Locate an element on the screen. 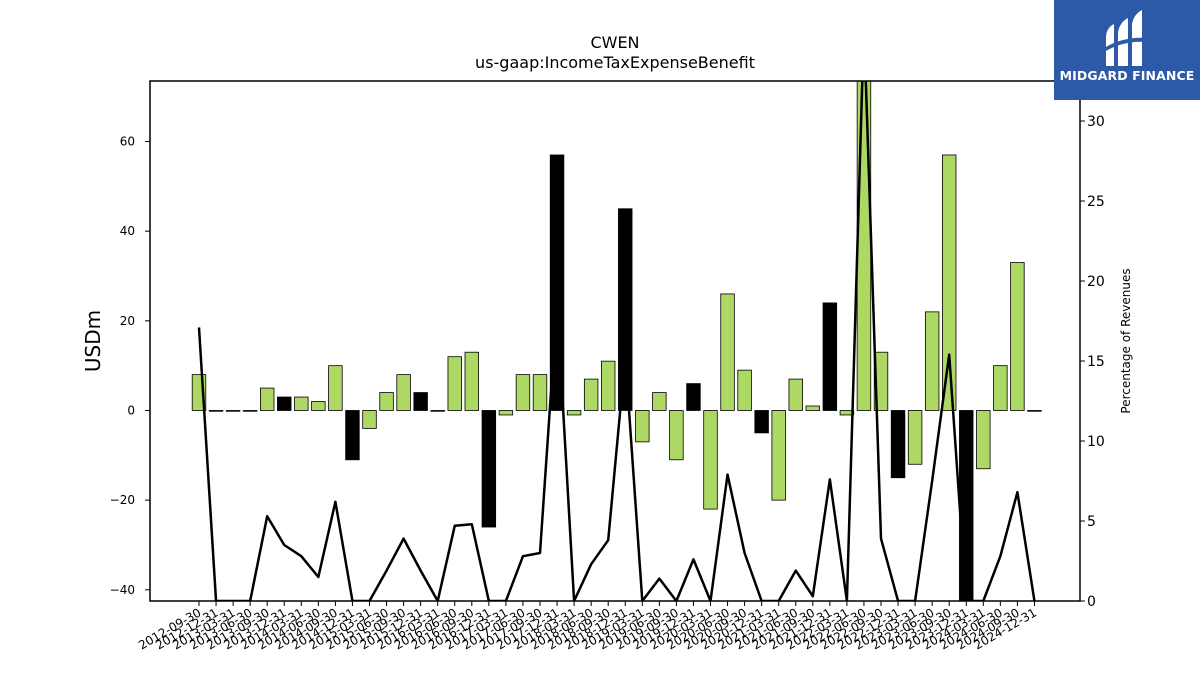  logo-mark-icon is located at coordinates (1126, 38).